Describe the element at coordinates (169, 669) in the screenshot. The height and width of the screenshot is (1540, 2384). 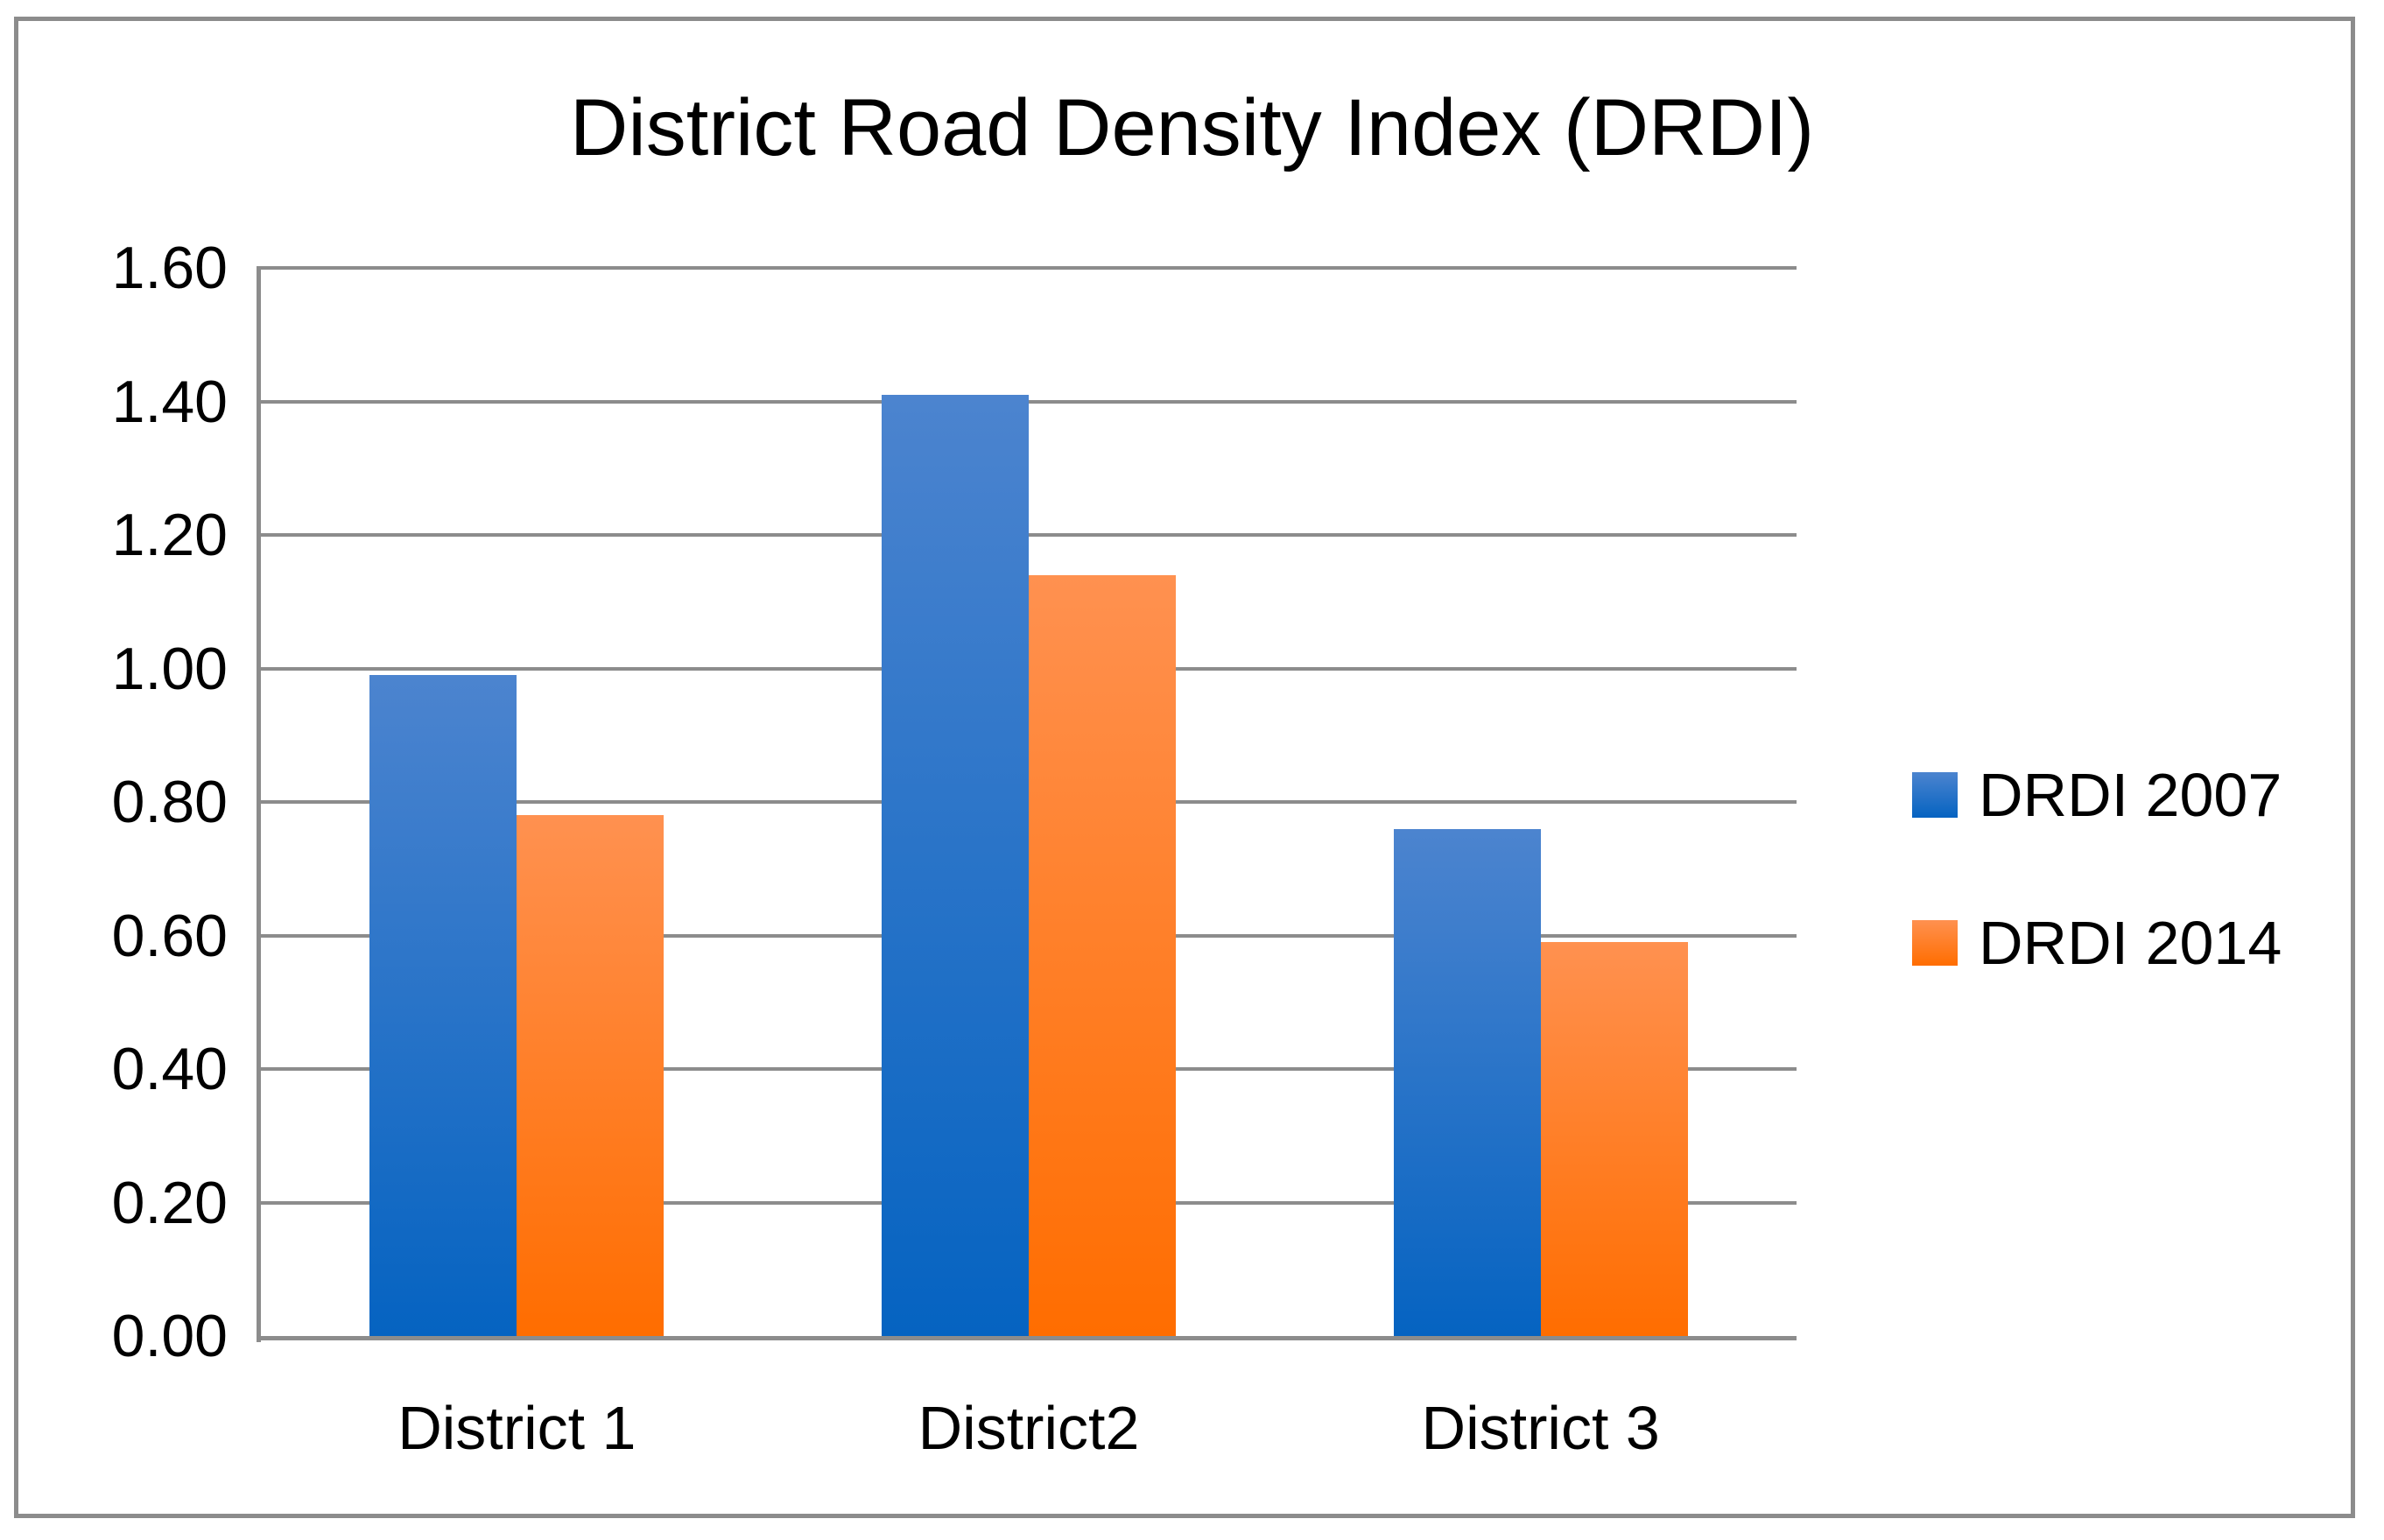
I see `y-axis-tick-label: 1.00` at that location.